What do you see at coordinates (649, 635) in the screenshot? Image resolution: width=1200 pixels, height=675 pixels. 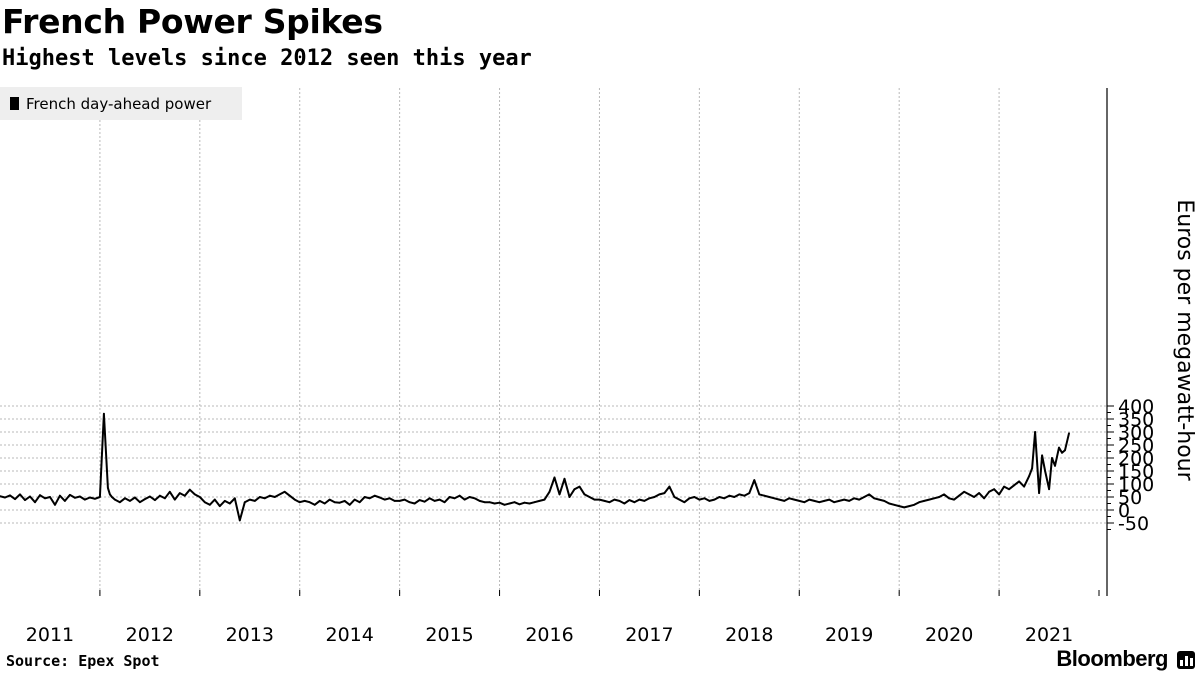 I see `x-tick-label: 2017` at bounding box center [649, 635].